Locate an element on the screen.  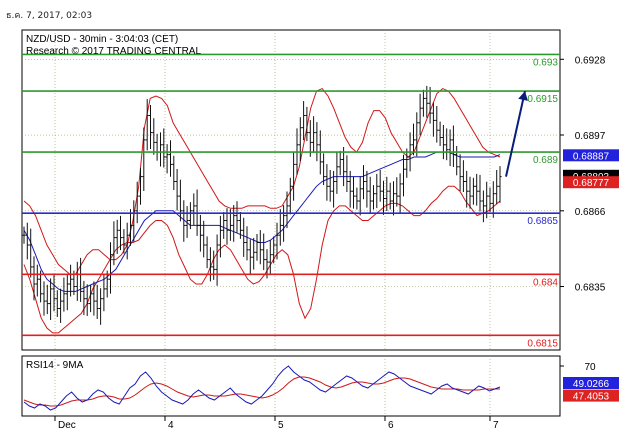
chart-subtitle: Research © 2017 TRADING CENTRAL is located at coordinates (113, 51).